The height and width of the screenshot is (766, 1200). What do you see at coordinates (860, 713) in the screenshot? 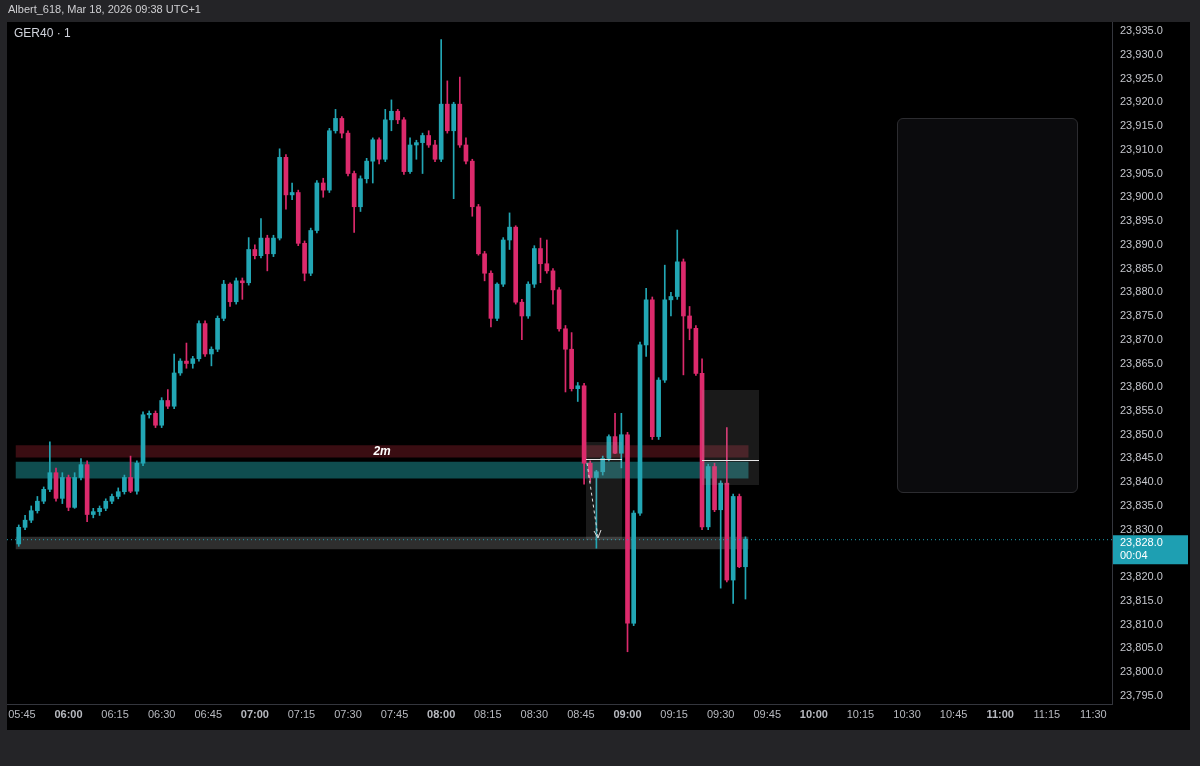
I see `x-tick-label: 10:15` at bounding box center [860, 713].